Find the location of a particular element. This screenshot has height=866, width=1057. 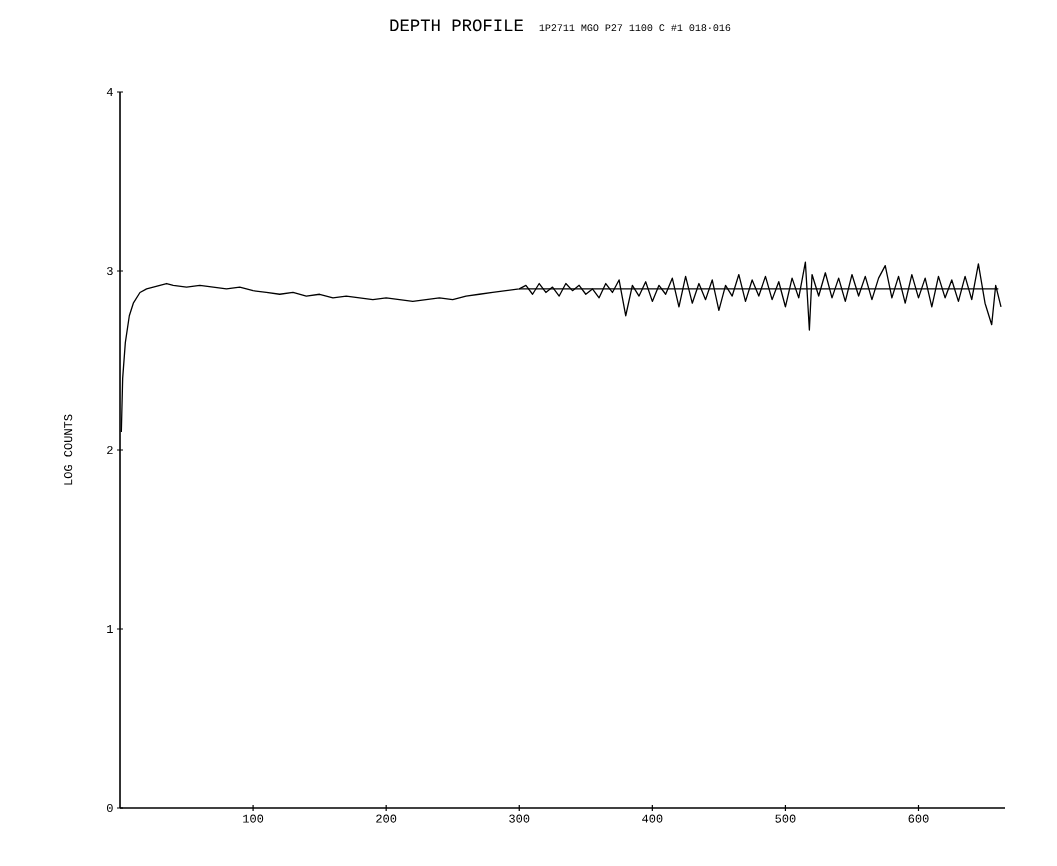

y-tick-label: 2 is located at coordinates (110, 449).